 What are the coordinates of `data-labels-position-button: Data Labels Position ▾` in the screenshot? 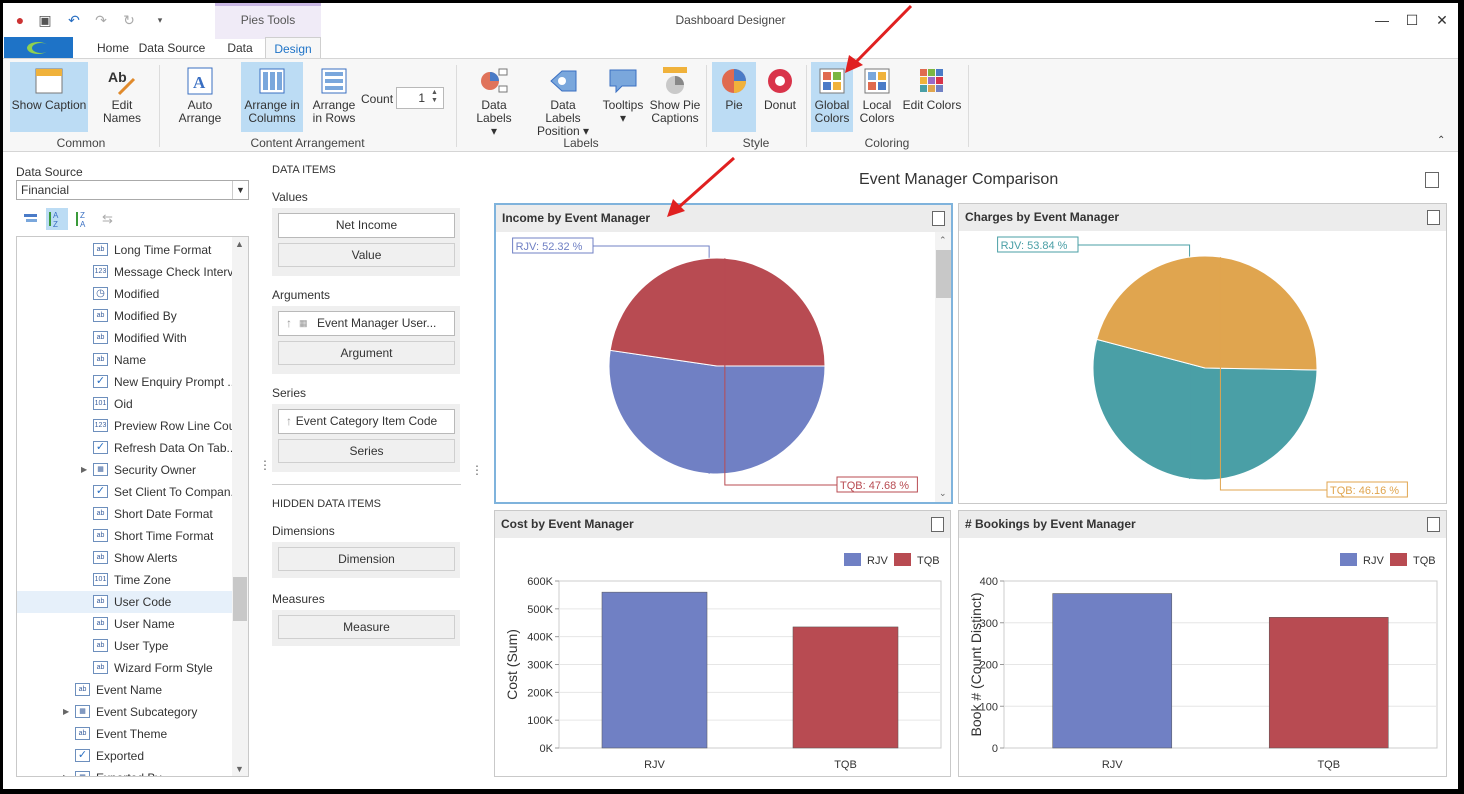 It's located at (563, 100).